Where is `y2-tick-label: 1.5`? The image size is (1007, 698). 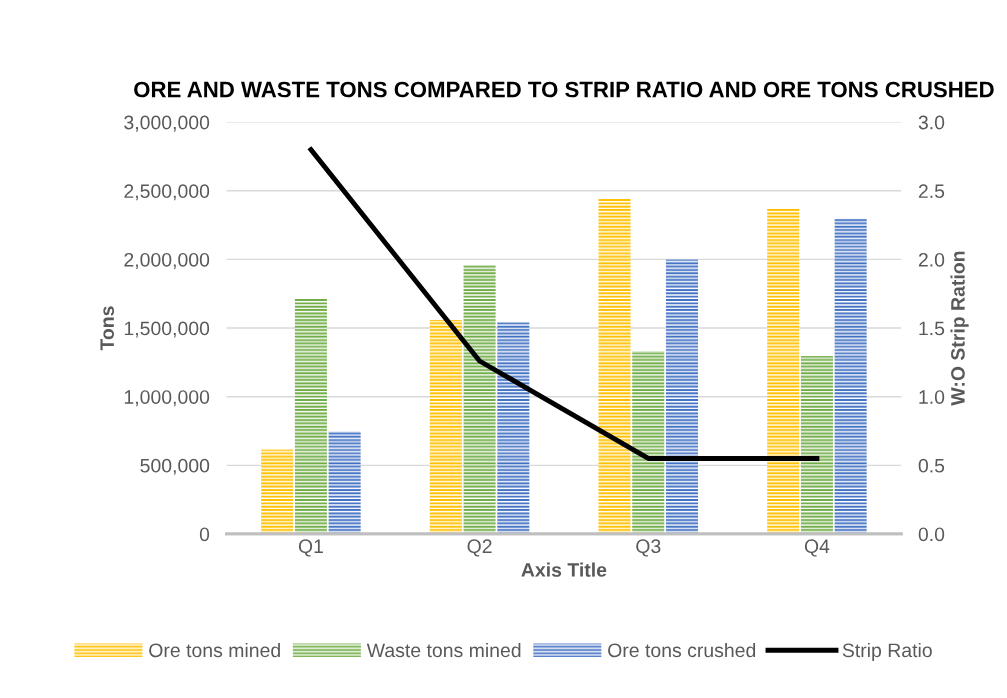 y2-tick-label: 1.5 is located at coordinates (932, 328).